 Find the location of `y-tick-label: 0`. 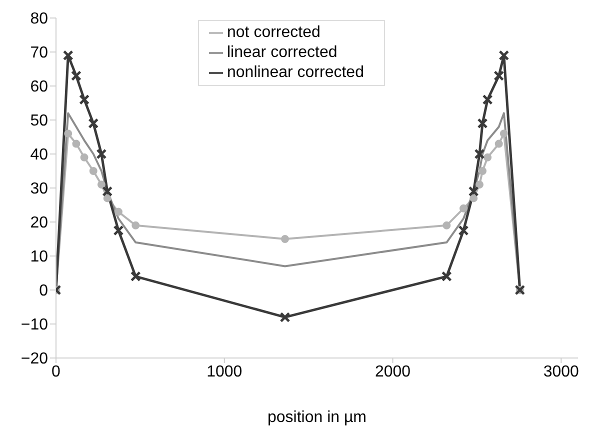

y-tick-label: 0 is located at coordinates (43, 291).